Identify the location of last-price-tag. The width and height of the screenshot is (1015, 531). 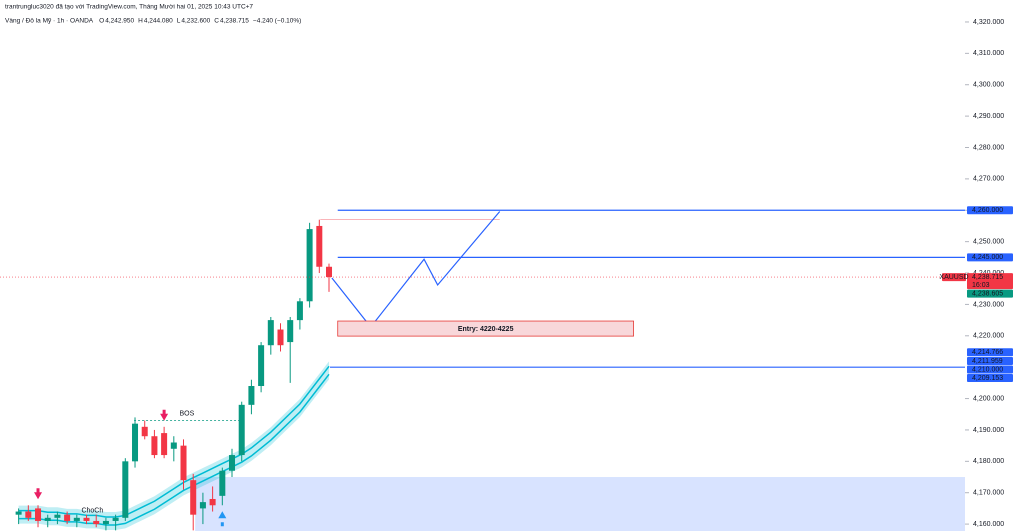
(990, 281).